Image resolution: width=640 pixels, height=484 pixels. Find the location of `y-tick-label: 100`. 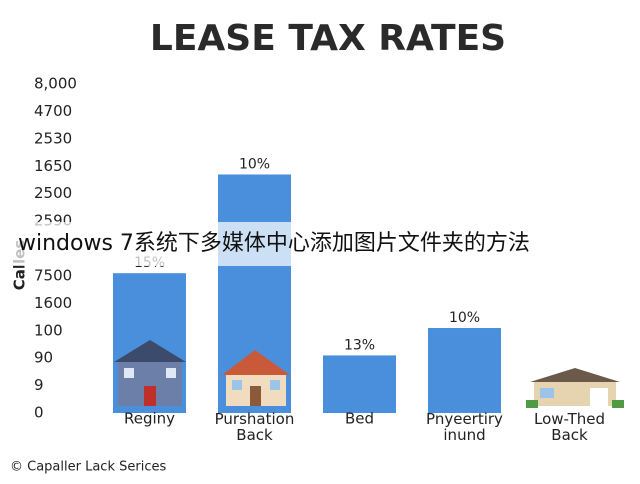

y-tick-label: 100 is located at coordinates (48, 330).